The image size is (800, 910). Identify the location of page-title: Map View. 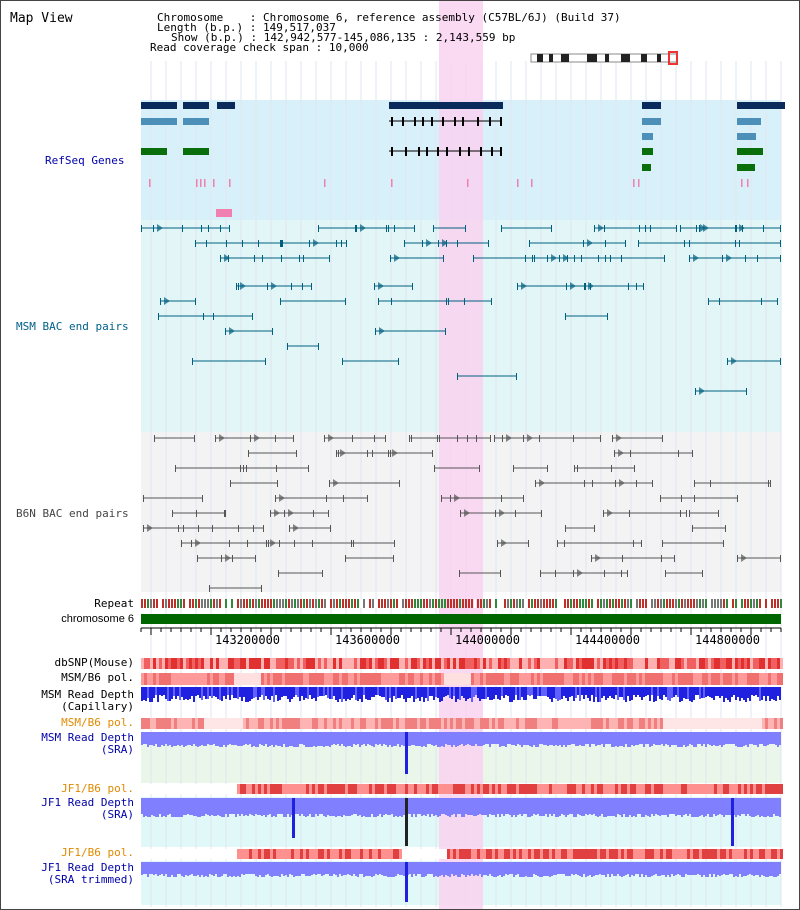
(41, 18).